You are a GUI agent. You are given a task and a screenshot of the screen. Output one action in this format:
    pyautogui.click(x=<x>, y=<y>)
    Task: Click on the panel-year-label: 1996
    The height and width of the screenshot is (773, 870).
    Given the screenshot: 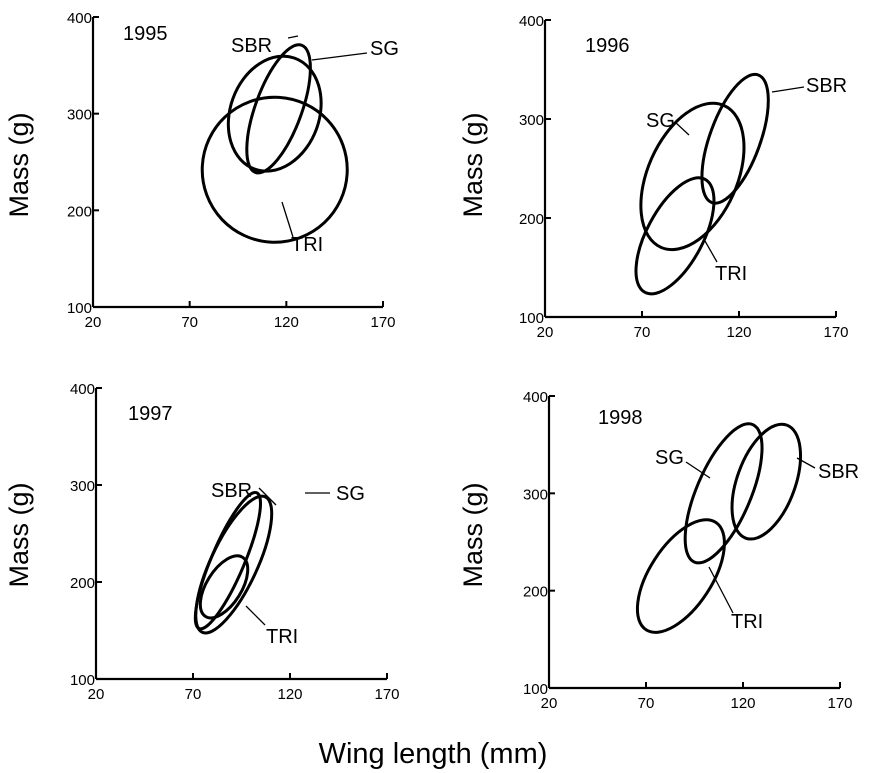 What is the action you would take?
    pyautogui.click(x=607, y=46)
    